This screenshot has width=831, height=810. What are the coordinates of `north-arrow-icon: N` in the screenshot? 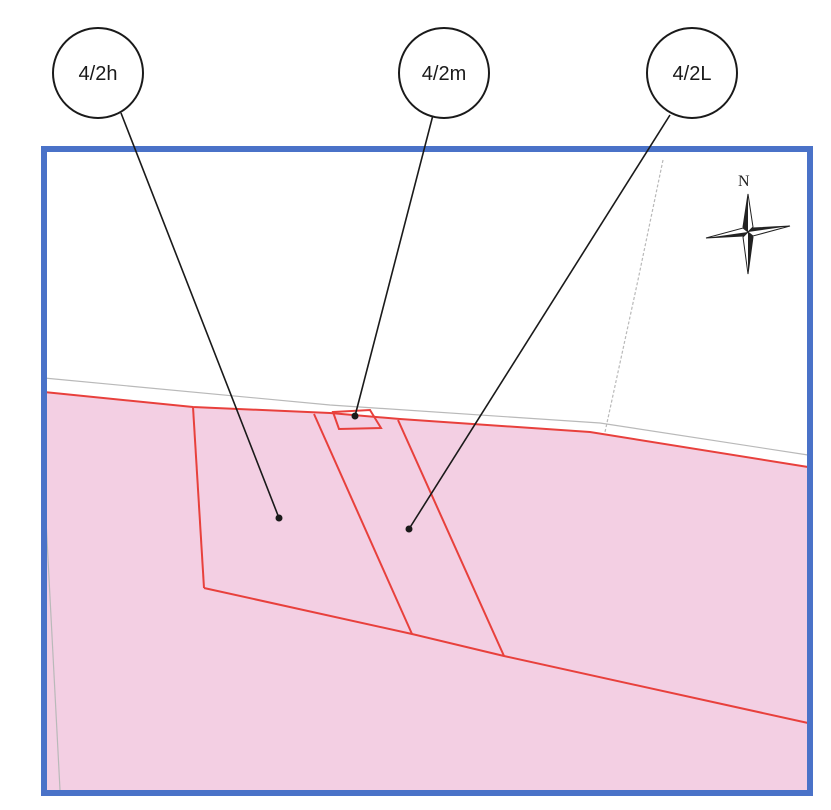 It's located at (748, 224).